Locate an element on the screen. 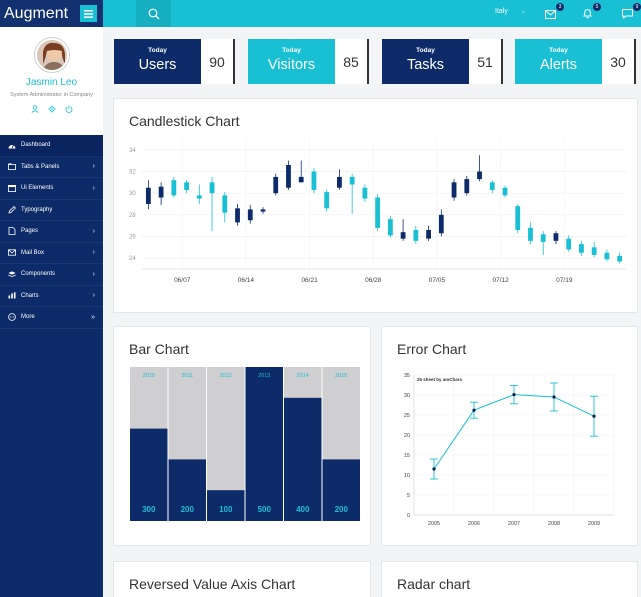 Image resolution: width=641 pixels, height=597 pixels. profile-actions is located at coordinates (51, 109).